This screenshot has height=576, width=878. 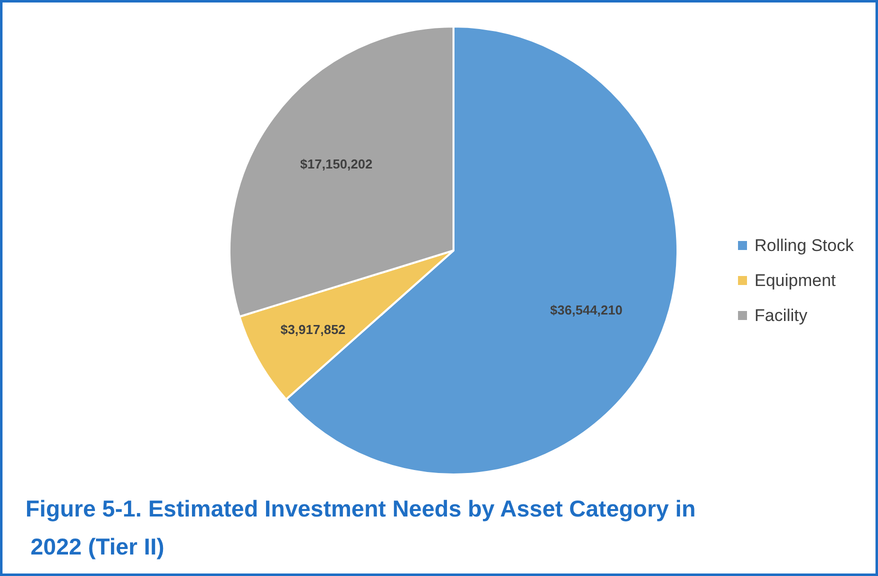 I want to click on legend-label: Facility, so click(x=781, y=315).